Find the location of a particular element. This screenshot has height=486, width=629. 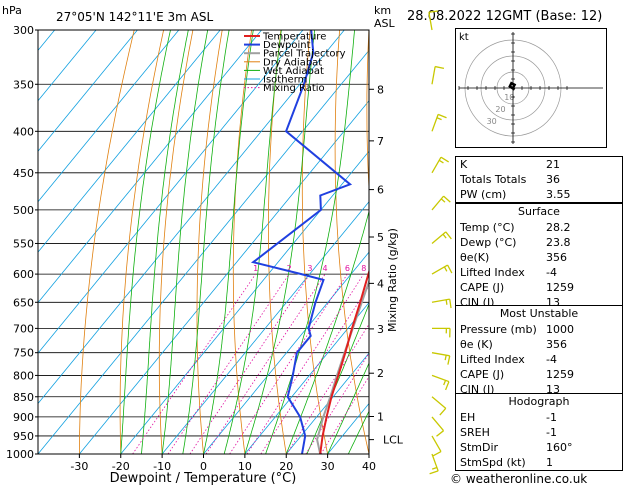

row-label: StmSpd (kt) is located at coordinates (493, 462).